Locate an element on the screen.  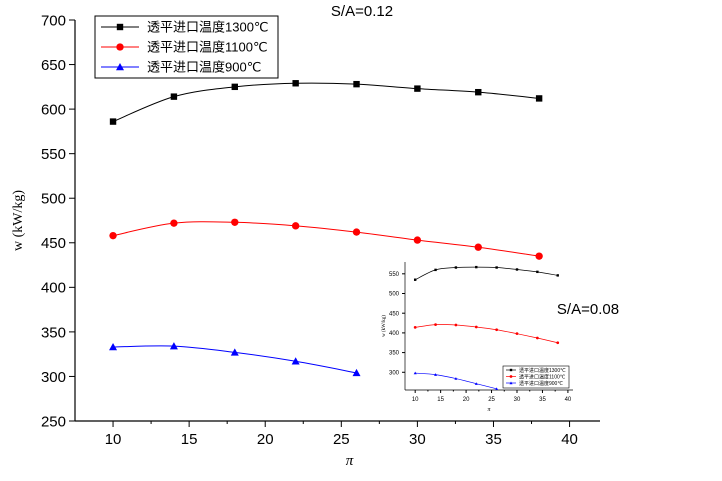
y-tick-label: 700 is located at coordinates (53, 20).